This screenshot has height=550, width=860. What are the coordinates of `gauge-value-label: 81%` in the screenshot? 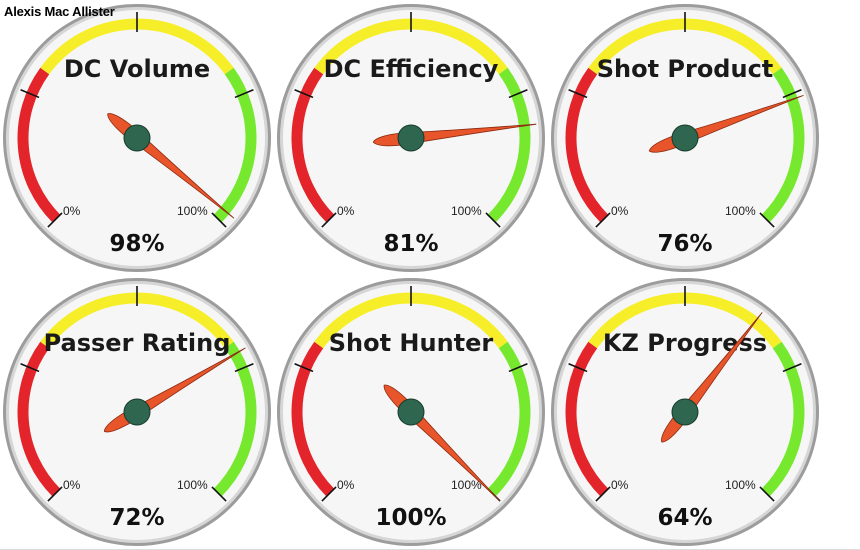 It's located at (410, 244).